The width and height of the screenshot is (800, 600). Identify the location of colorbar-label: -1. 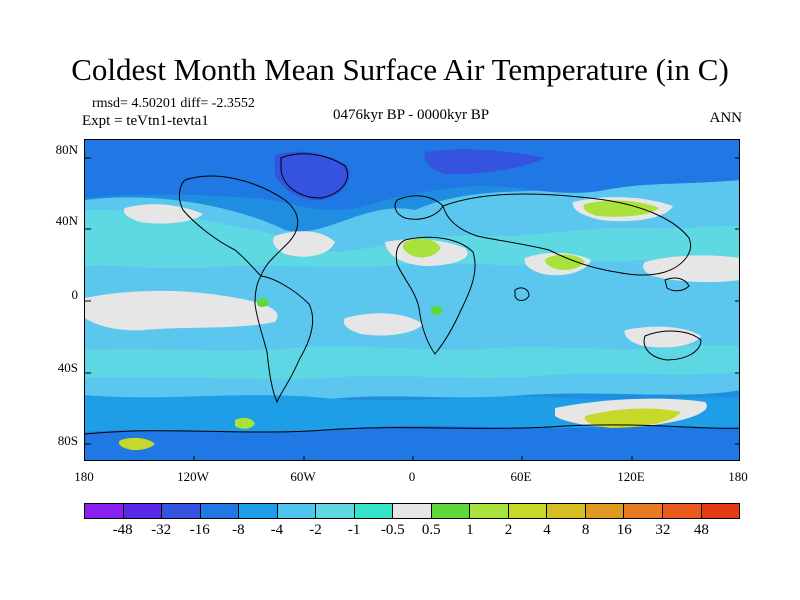
(354, 530).